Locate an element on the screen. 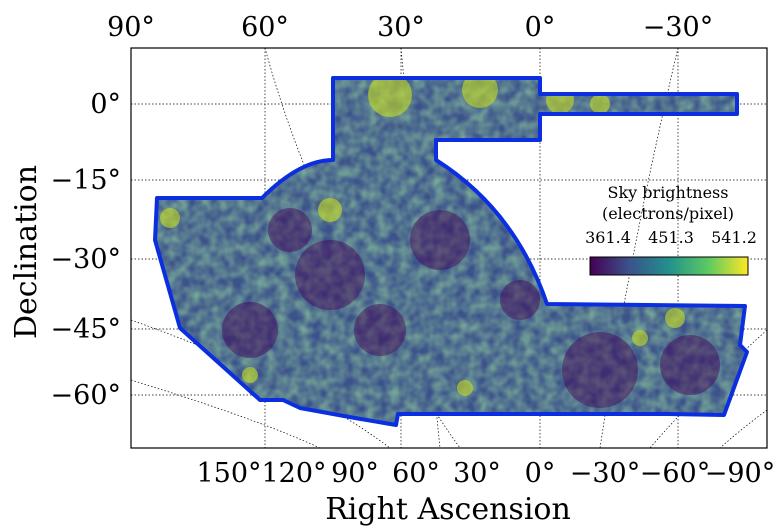  dec-tick-label: −45° is located at coordinates (86, 329).